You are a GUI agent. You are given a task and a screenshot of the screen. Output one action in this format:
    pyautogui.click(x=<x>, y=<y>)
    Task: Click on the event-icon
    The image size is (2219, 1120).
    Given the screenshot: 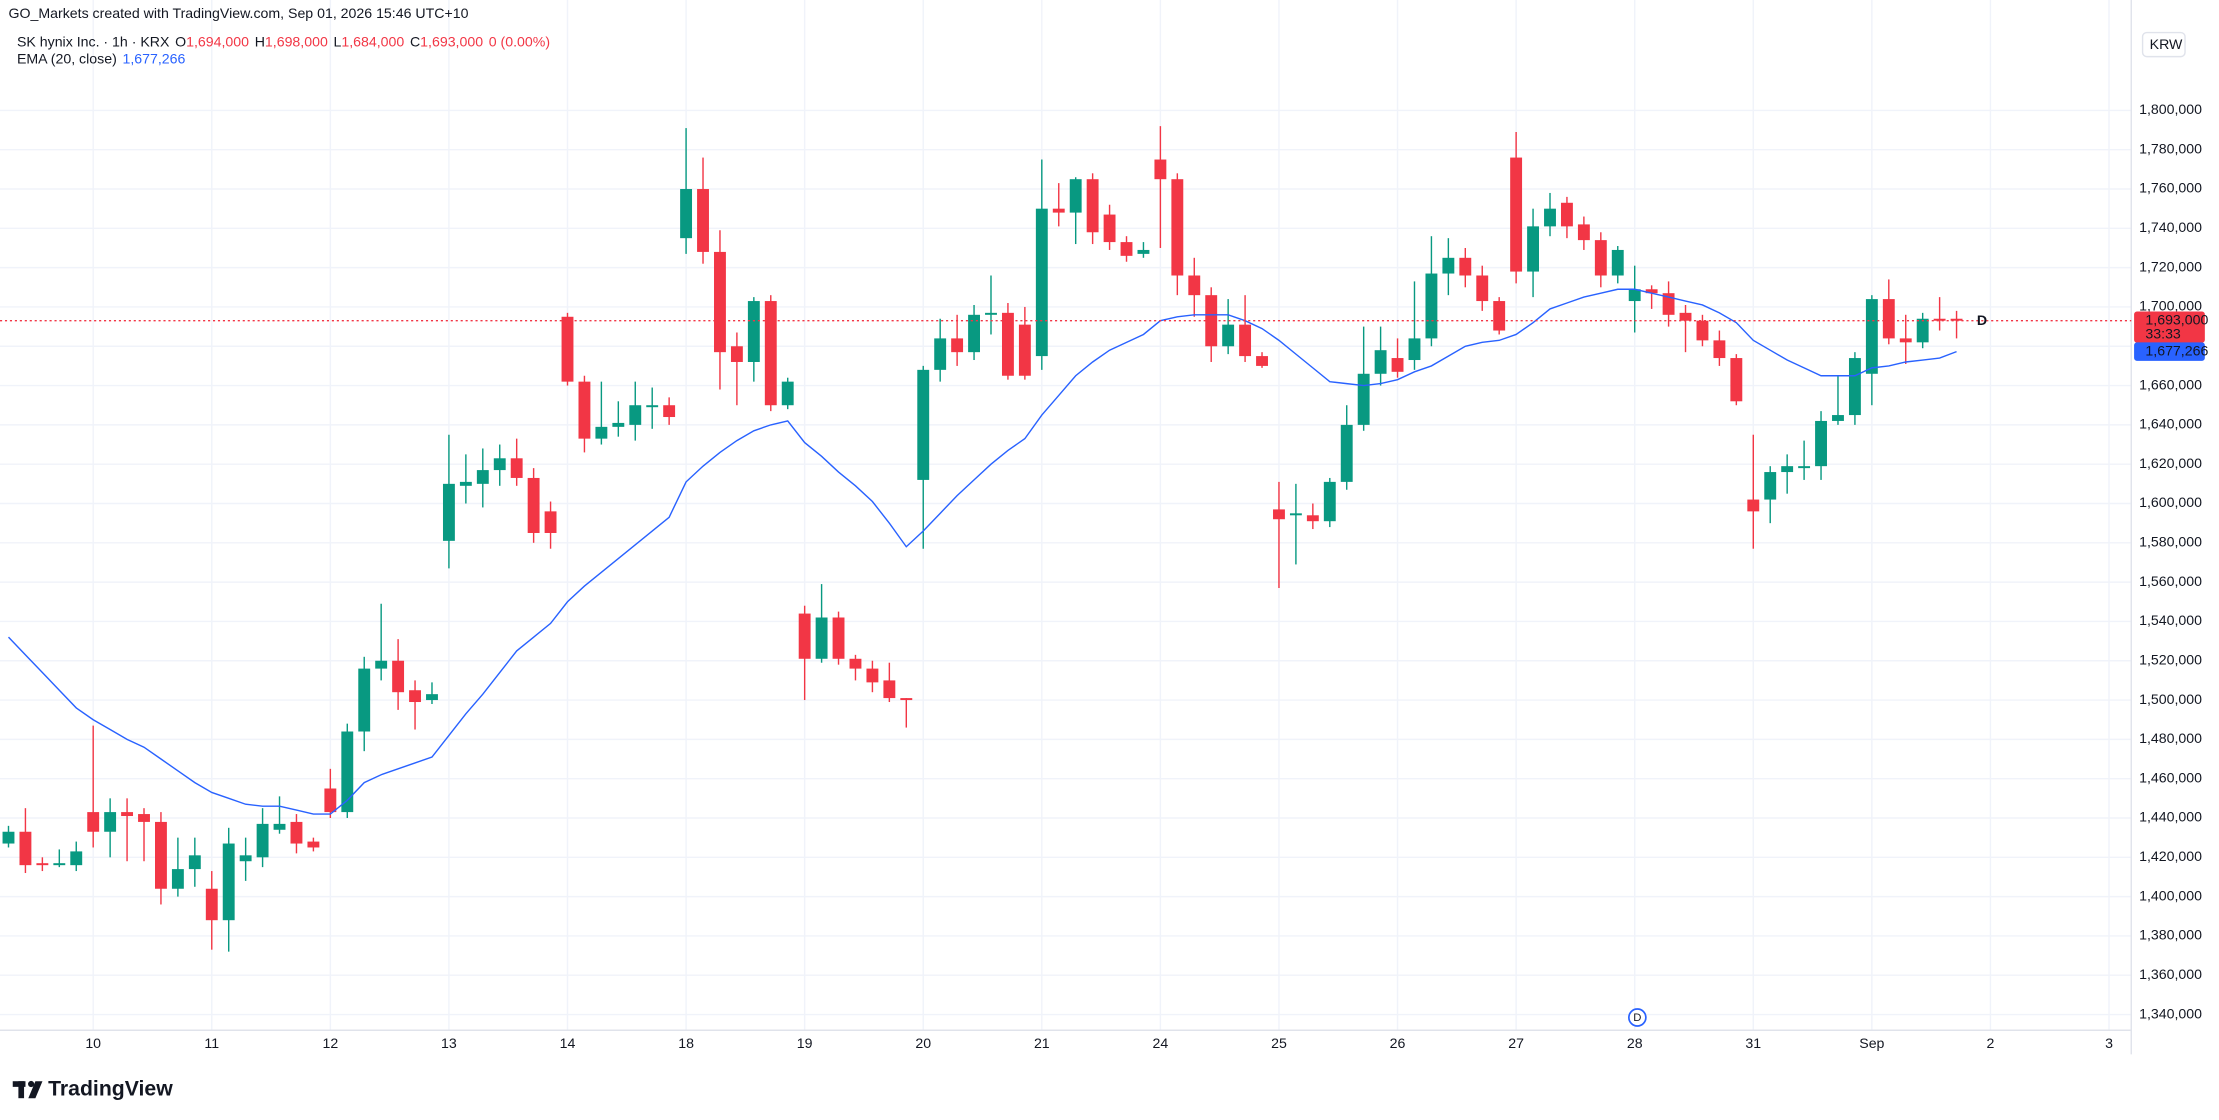 What is the action you would take?
    pyautogui.click(x=1637, y=1017)
    